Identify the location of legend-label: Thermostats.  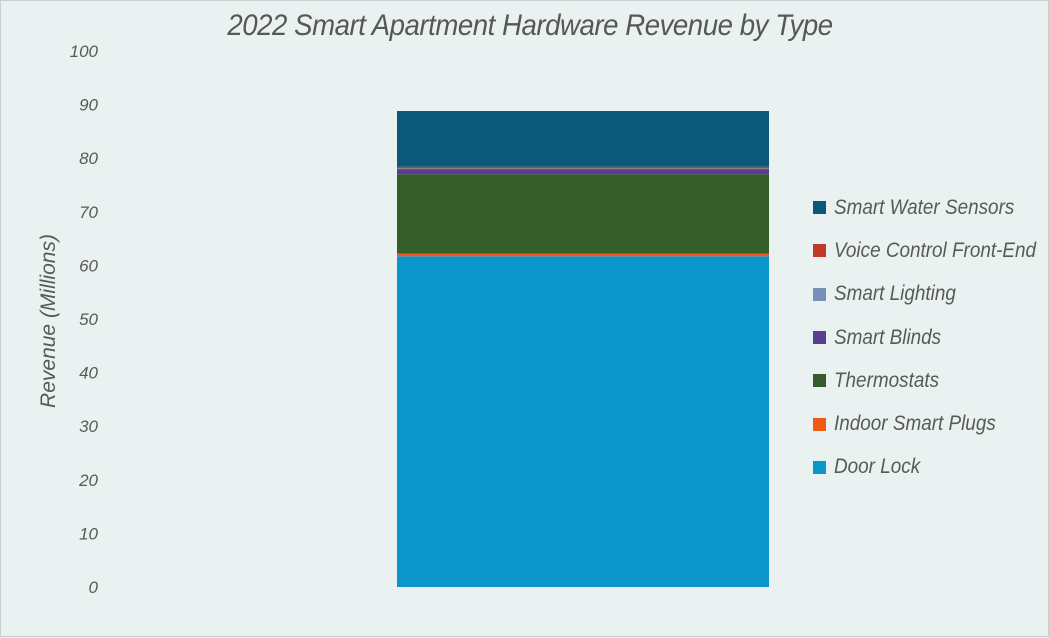
(887, 380).